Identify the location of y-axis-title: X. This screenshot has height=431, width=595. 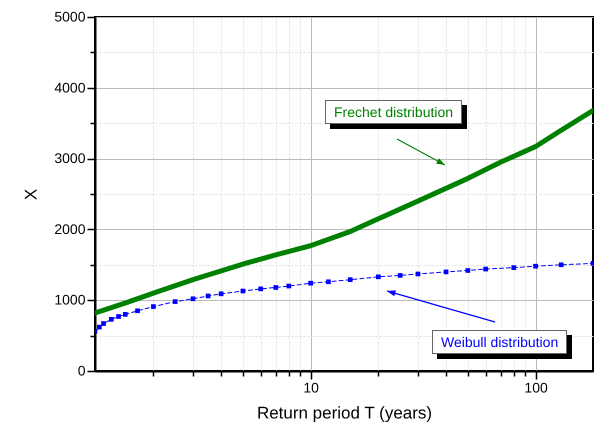
(30, 194).